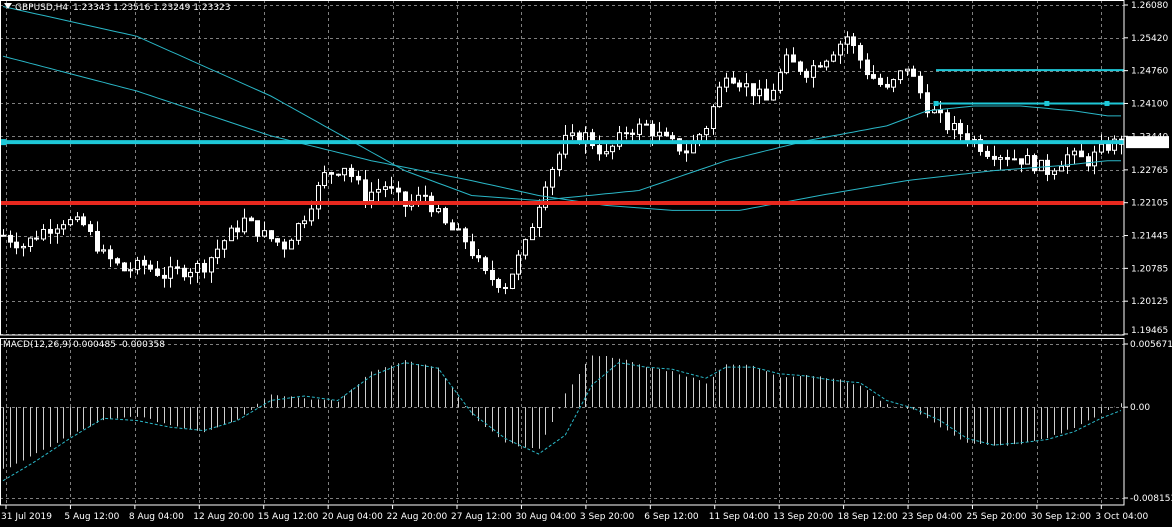 The width and height of the screenshot is (1172, 527). I want to click on current-price-label: 1.23323, so click(1147, 143).